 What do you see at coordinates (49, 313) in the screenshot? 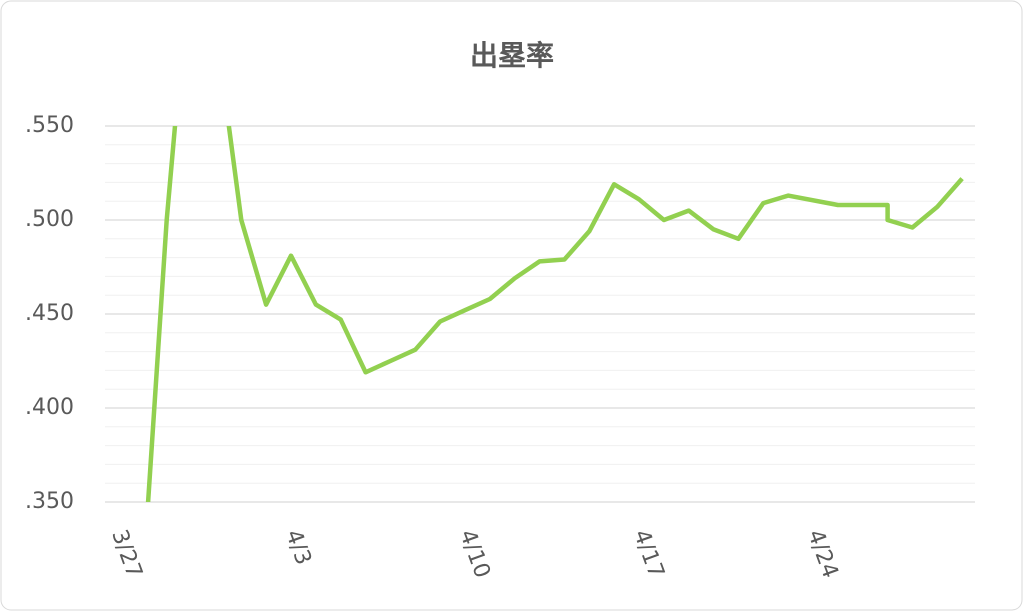
I see `y-tick-label: .450` at bounding box center [49, 313].